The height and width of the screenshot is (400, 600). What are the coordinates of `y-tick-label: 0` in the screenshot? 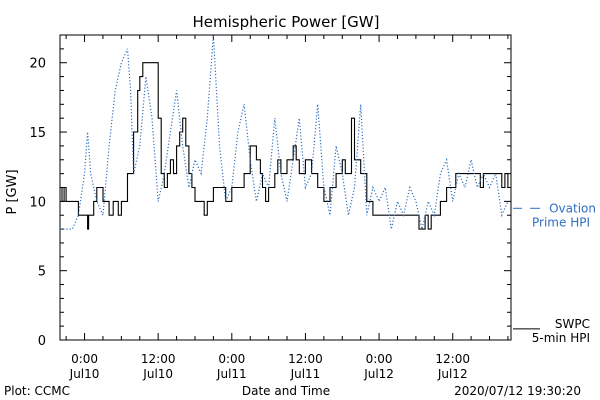 It's located at (42, 341).